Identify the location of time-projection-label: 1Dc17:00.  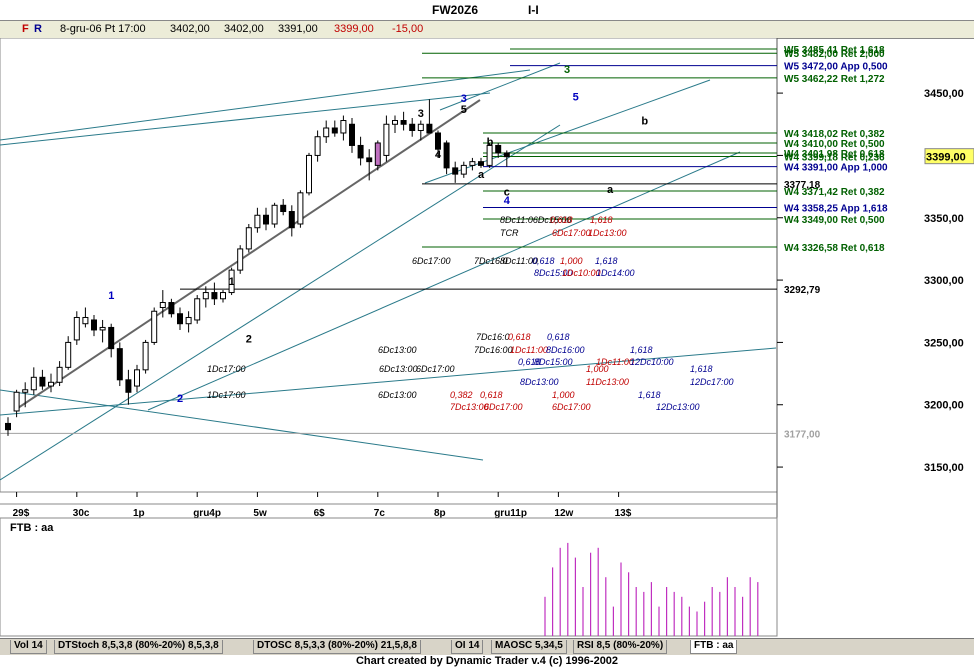
(226, 395).